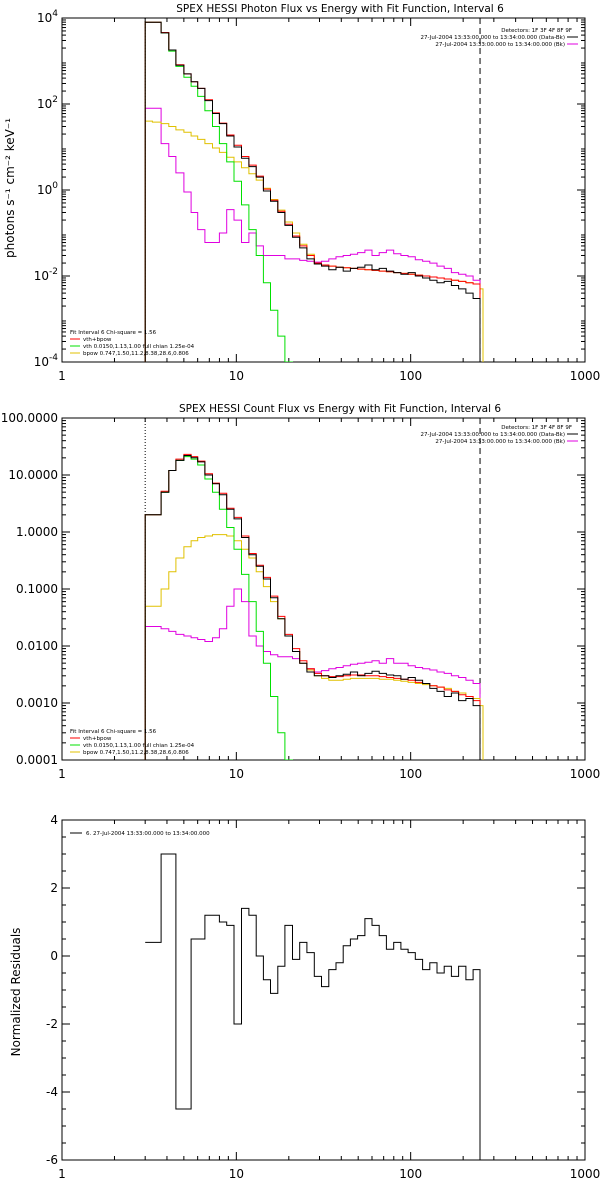 Image resolution: width=600 pixels, height=1200 pixels. I want to click on y-tick-label: 0.1000, so click(37, 589).